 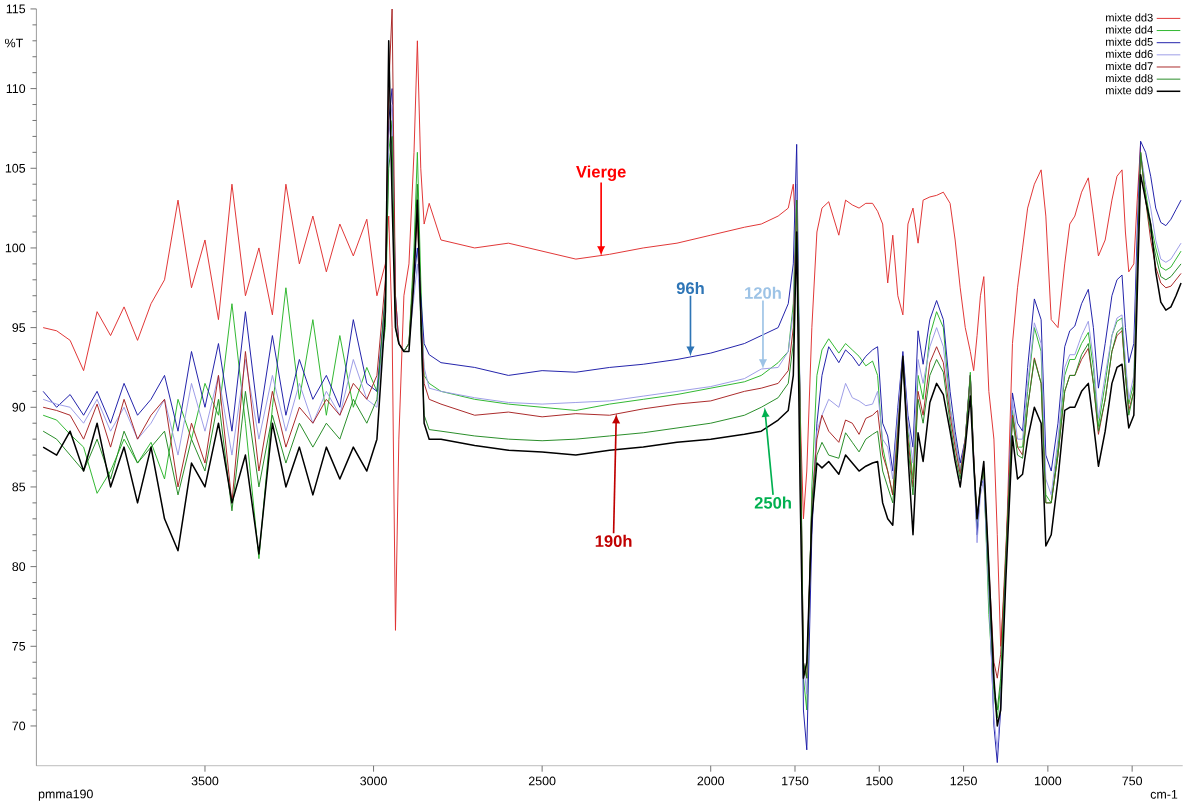 What do you see at coordinates (601, 173) in the screenshot?
I see `annotation: Vierge` at bounding box center [601, 173].